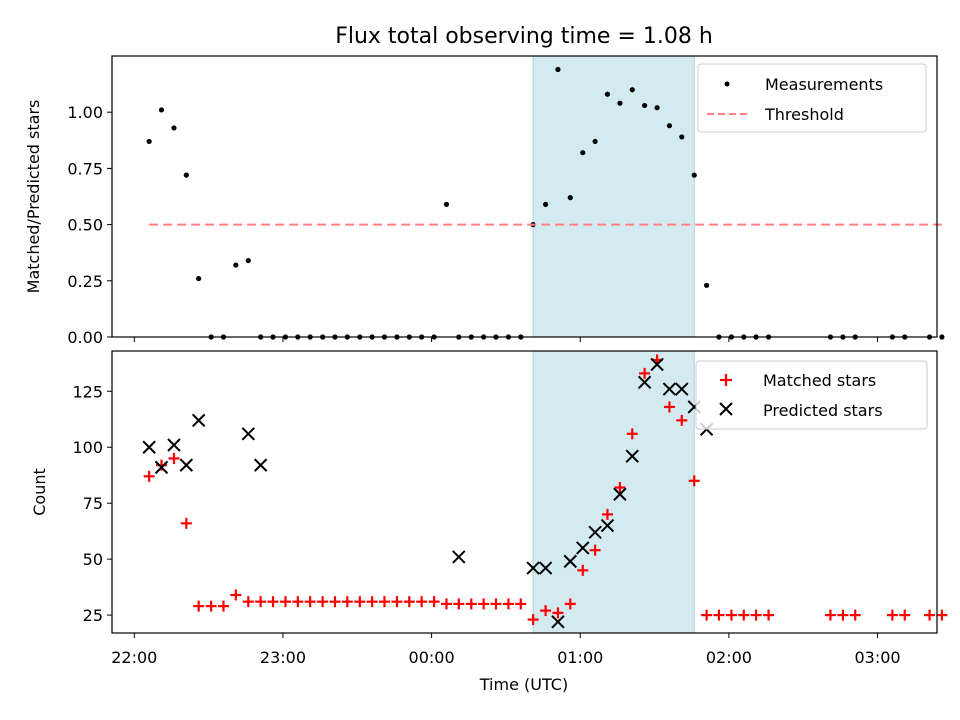  What do you see at coordinates (824, 84) in the screenshot?
I see `legend-label-measurements: Measurements` at bounding box center [824, 84].